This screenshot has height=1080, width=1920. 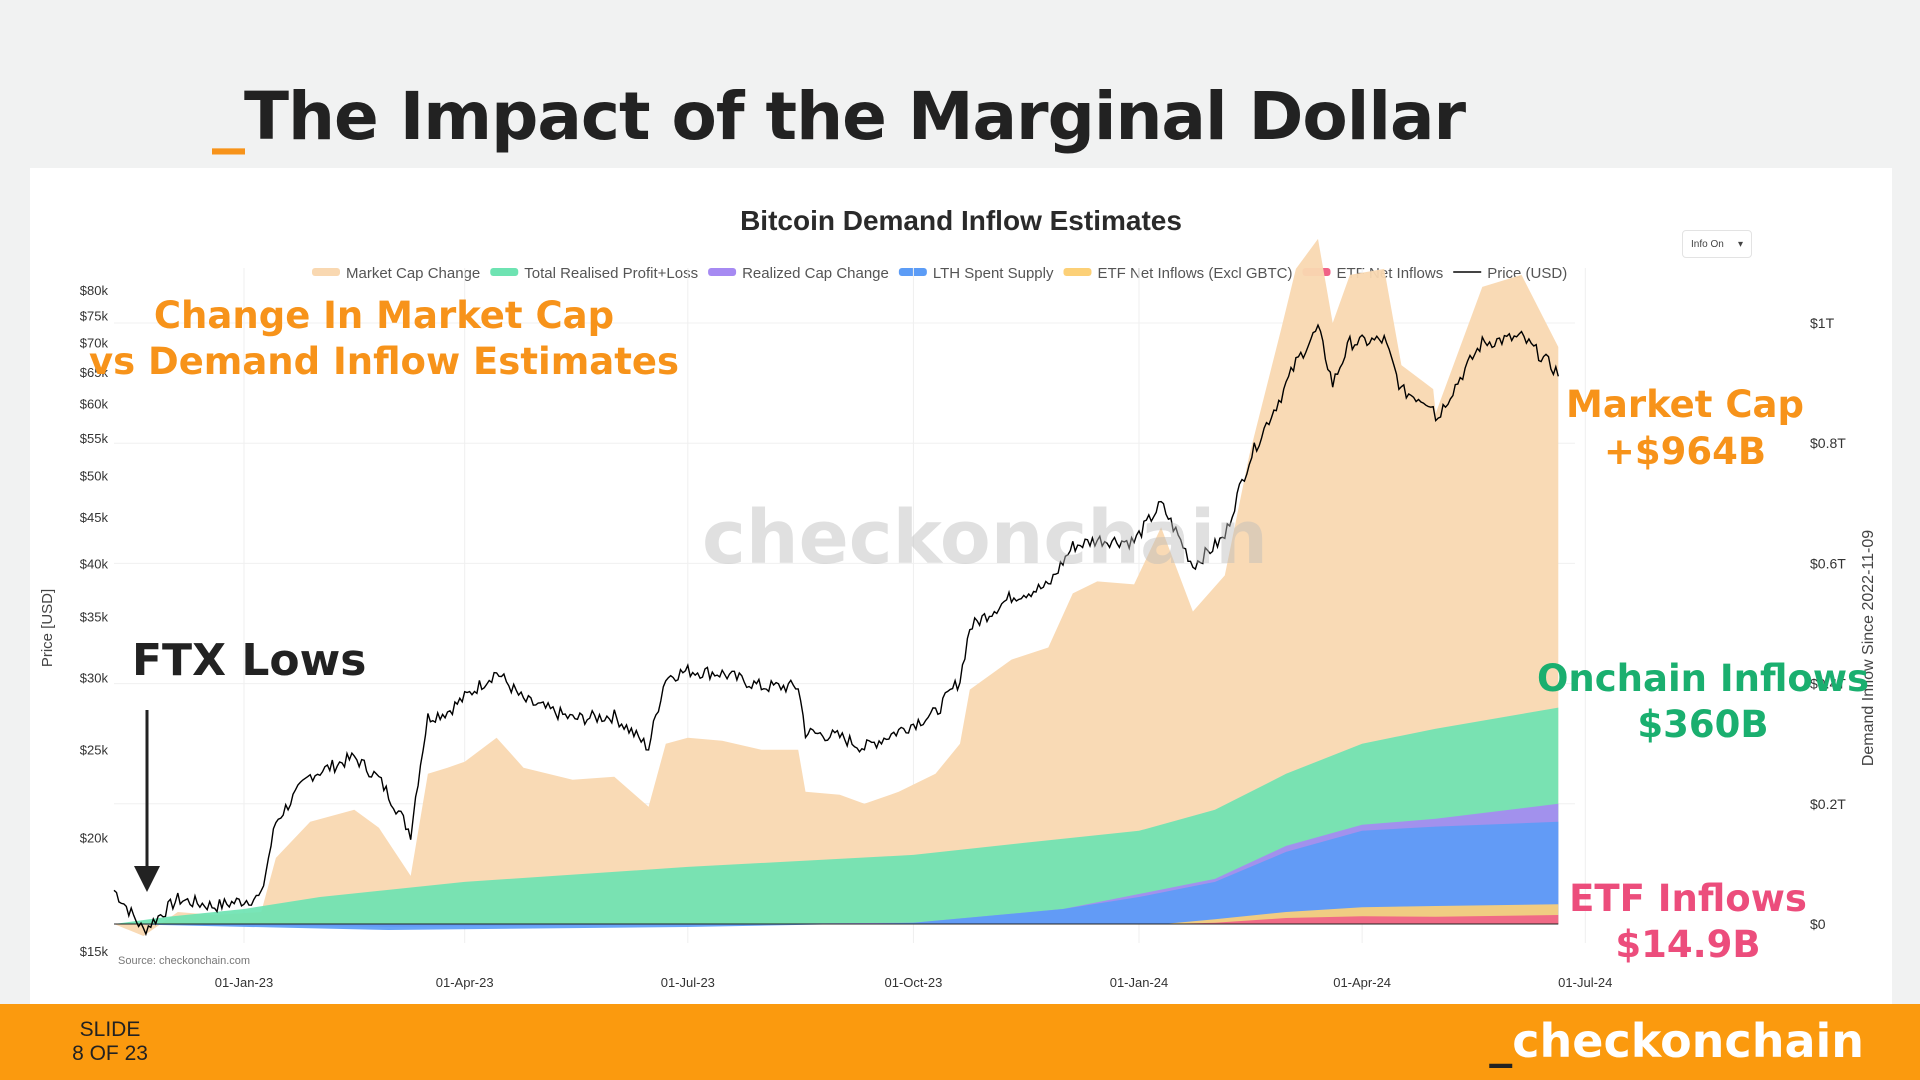 I want to click on y-left-tick-label-8: $40k, so click(x=94, y=564).